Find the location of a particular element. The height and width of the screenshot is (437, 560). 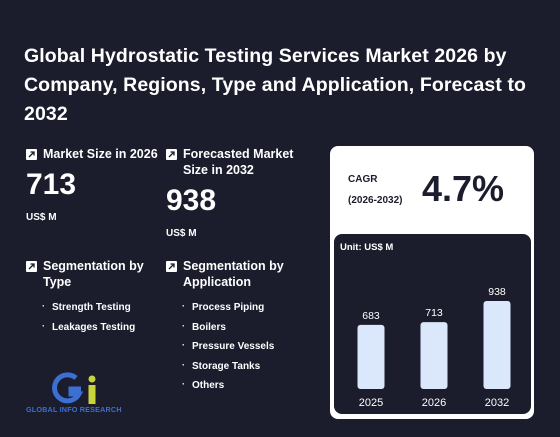

segmentation-type-label: Segmentation by Type is located at coordinates (93, 274).